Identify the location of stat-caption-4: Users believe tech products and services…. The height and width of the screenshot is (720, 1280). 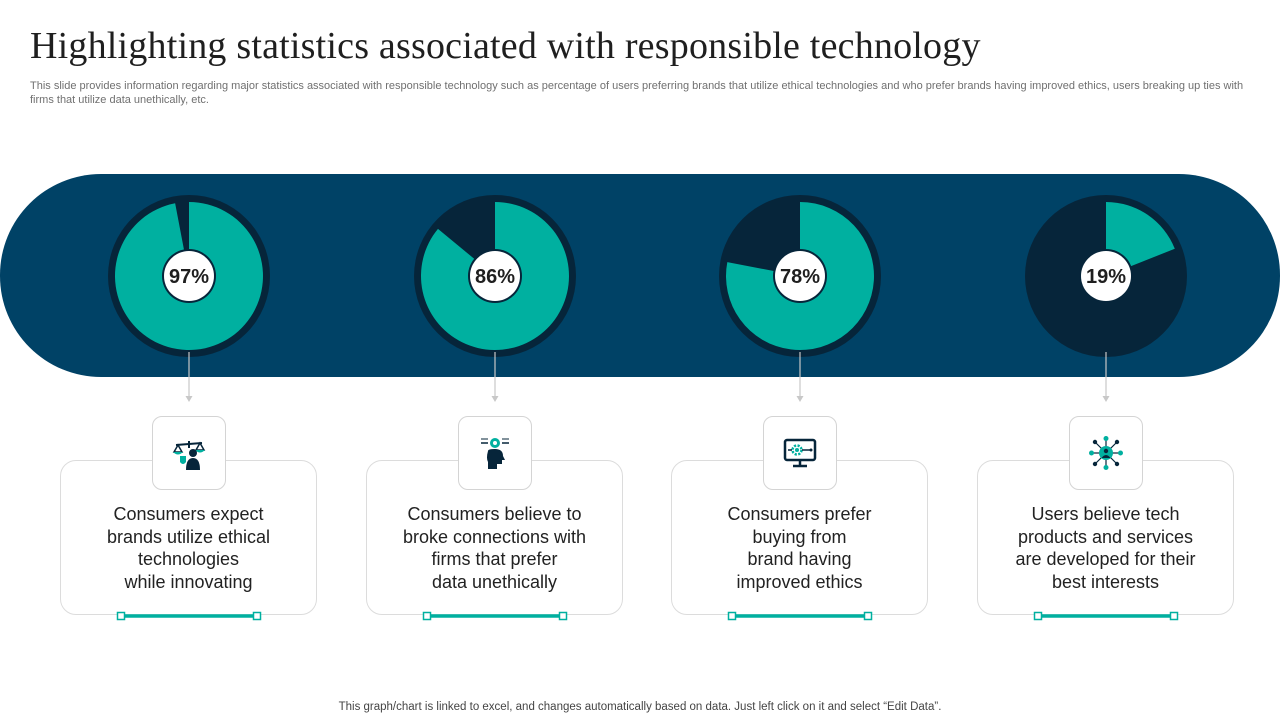
(1105, 548).